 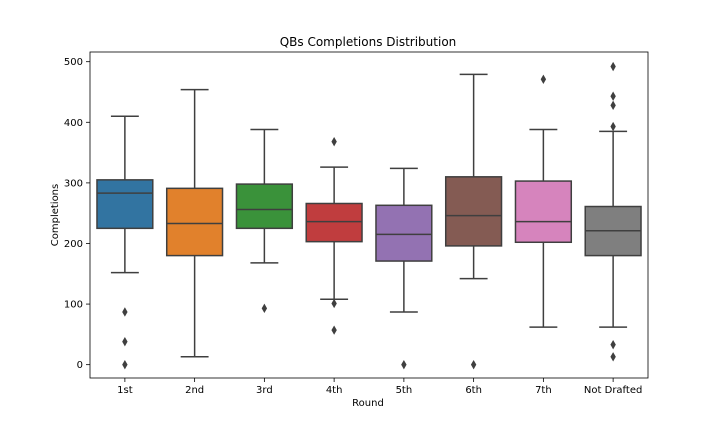 I want to click on y-tick-label: 200, so click(x=73, y=244).